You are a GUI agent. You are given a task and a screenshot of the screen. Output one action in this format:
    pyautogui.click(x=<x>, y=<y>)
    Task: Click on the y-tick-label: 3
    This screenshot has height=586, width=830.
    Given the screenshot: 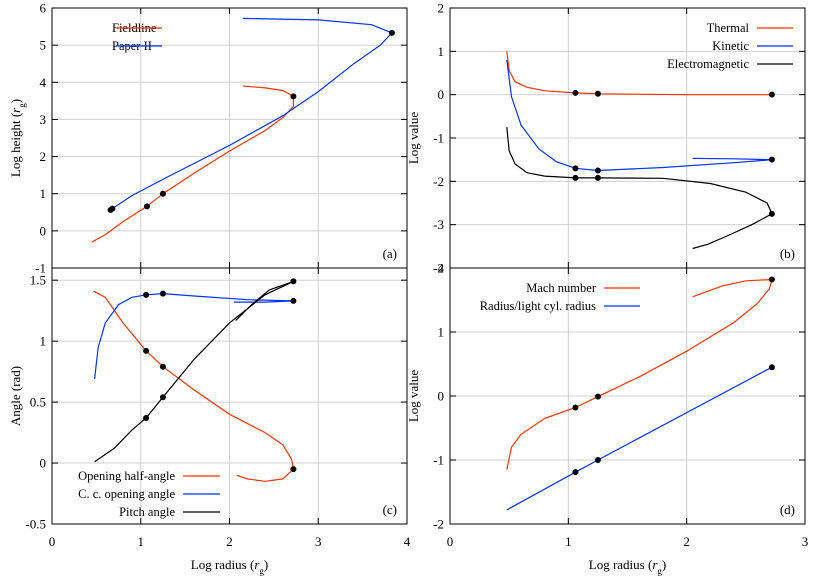 What is the action you would take?
    pyautogui.click(x=43, y=119)
    